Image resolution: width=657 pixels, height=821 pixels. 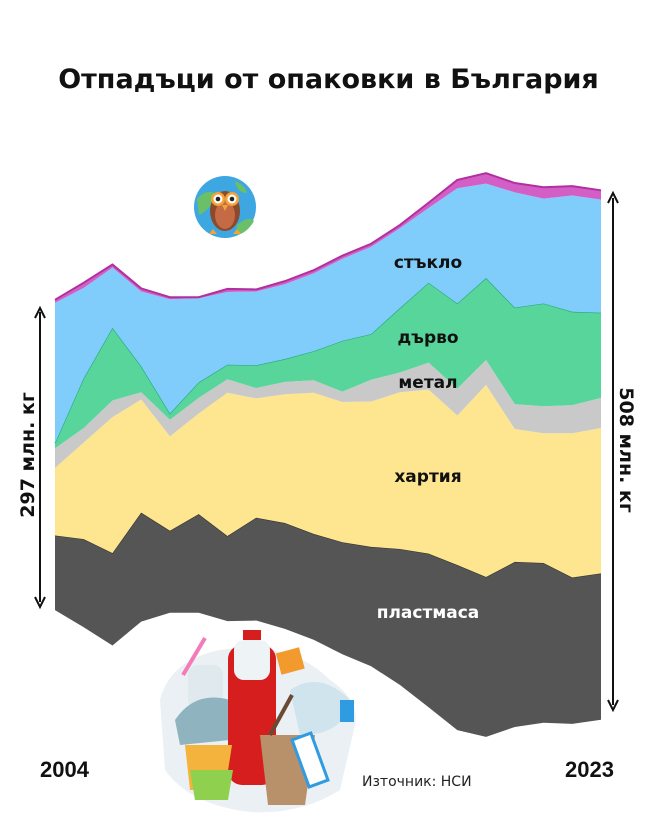 What do you see at coordinates (328, 414) in the screenshot?
I see `layer-метал` at bounding box center [328, 414].